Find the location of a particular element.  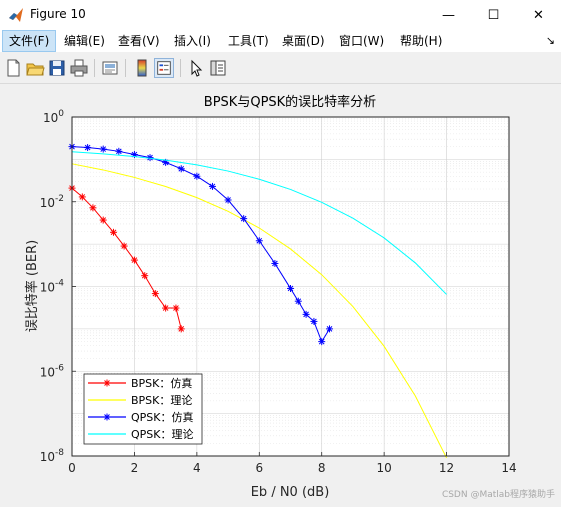

legend-entry: QPSK：仿真 is located at coordinates (141, 417).